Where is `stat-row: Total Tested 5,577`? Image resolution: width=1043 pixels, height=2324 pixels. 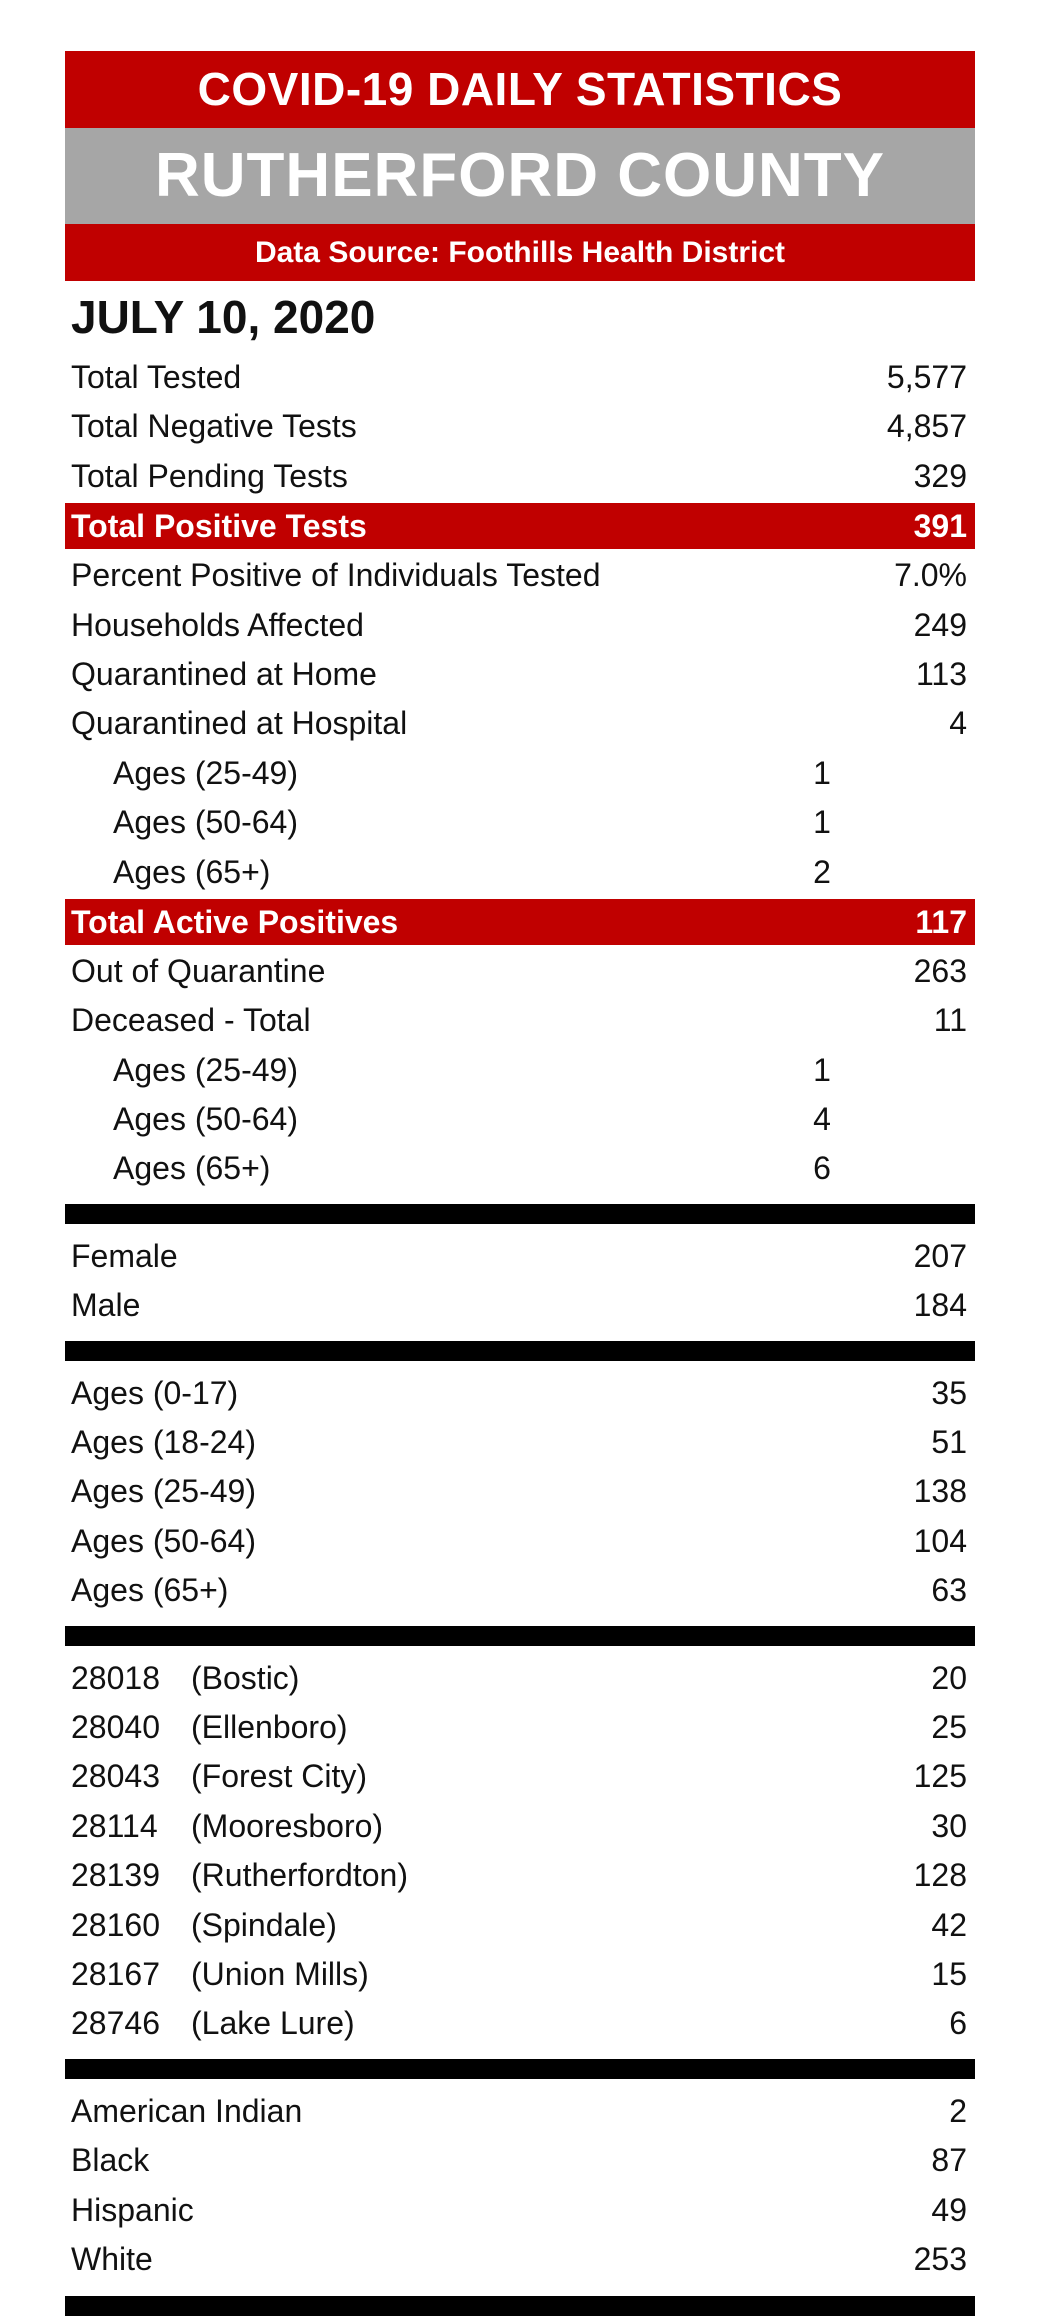 stat-row: Total Tested 5,577 is located at coordinates (520, 377).